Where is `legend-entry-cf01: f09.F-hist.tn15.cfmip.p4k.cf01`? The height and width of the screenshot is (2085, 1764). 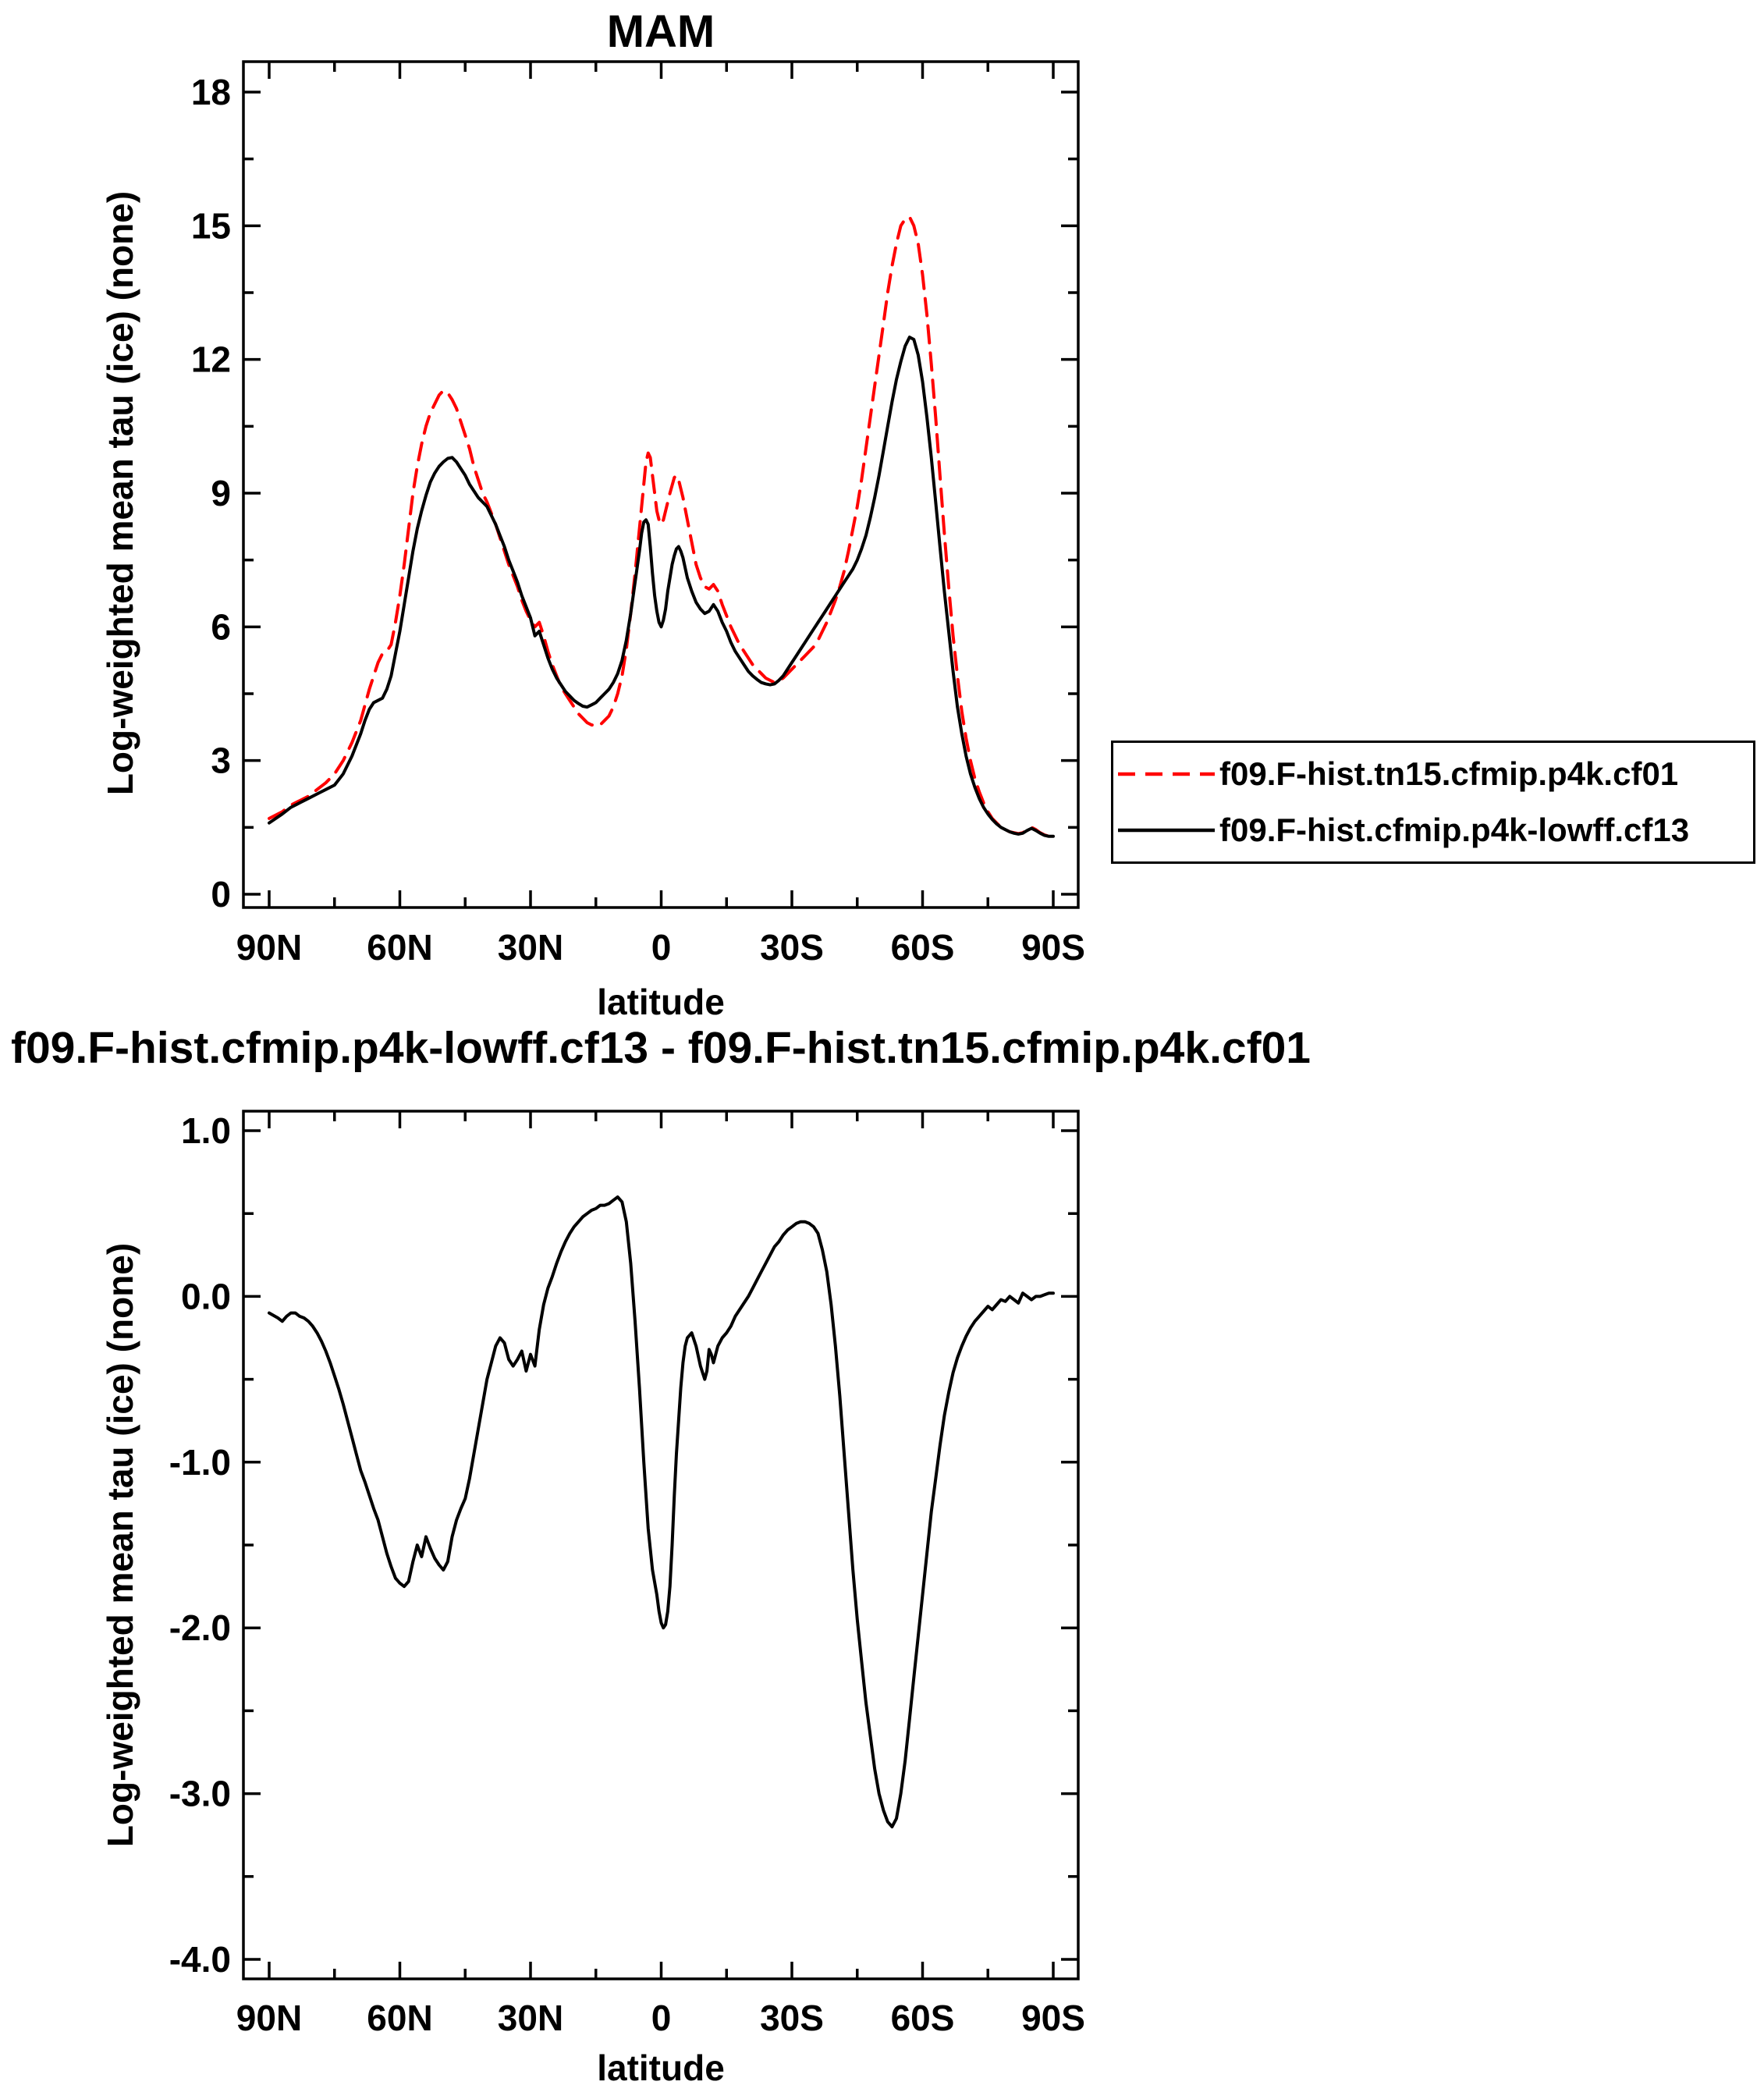
legend-entry-cf01: f09.F-hist.tn15.cfmip.p4k.cf01 is located at coordinates (1433, 774).